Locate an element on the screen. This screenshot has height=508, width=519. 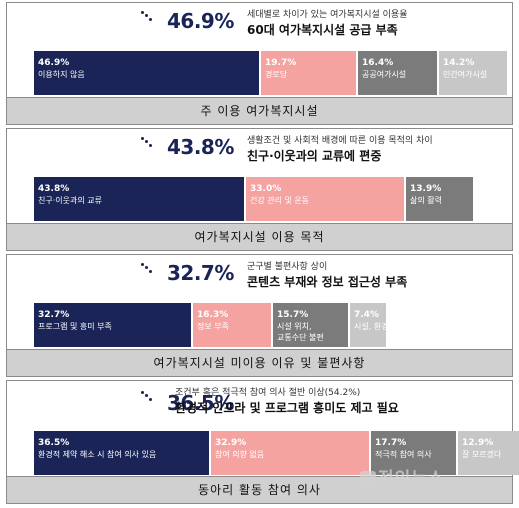
chart-subtitle: 세대별로 차이가 있는 여가복지시설 이용율 is located at coordinates (327, 15).